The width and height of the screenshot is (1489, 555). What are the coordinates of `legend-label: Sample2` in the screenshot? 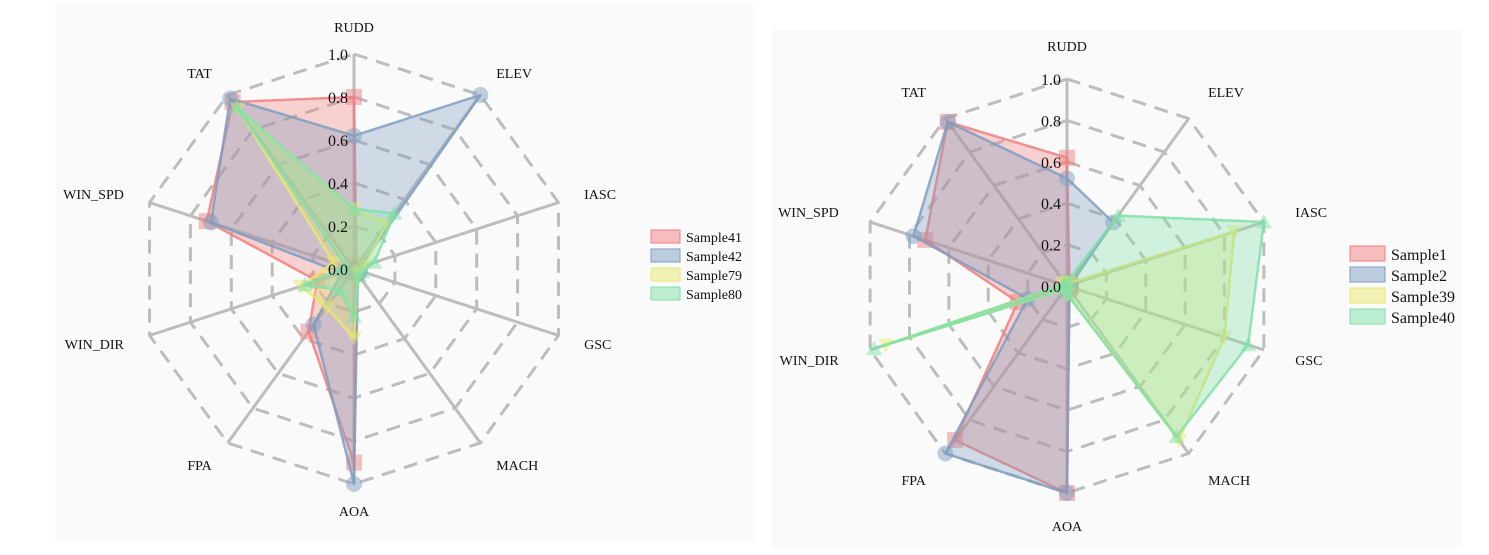 It's located at (1419, 276).